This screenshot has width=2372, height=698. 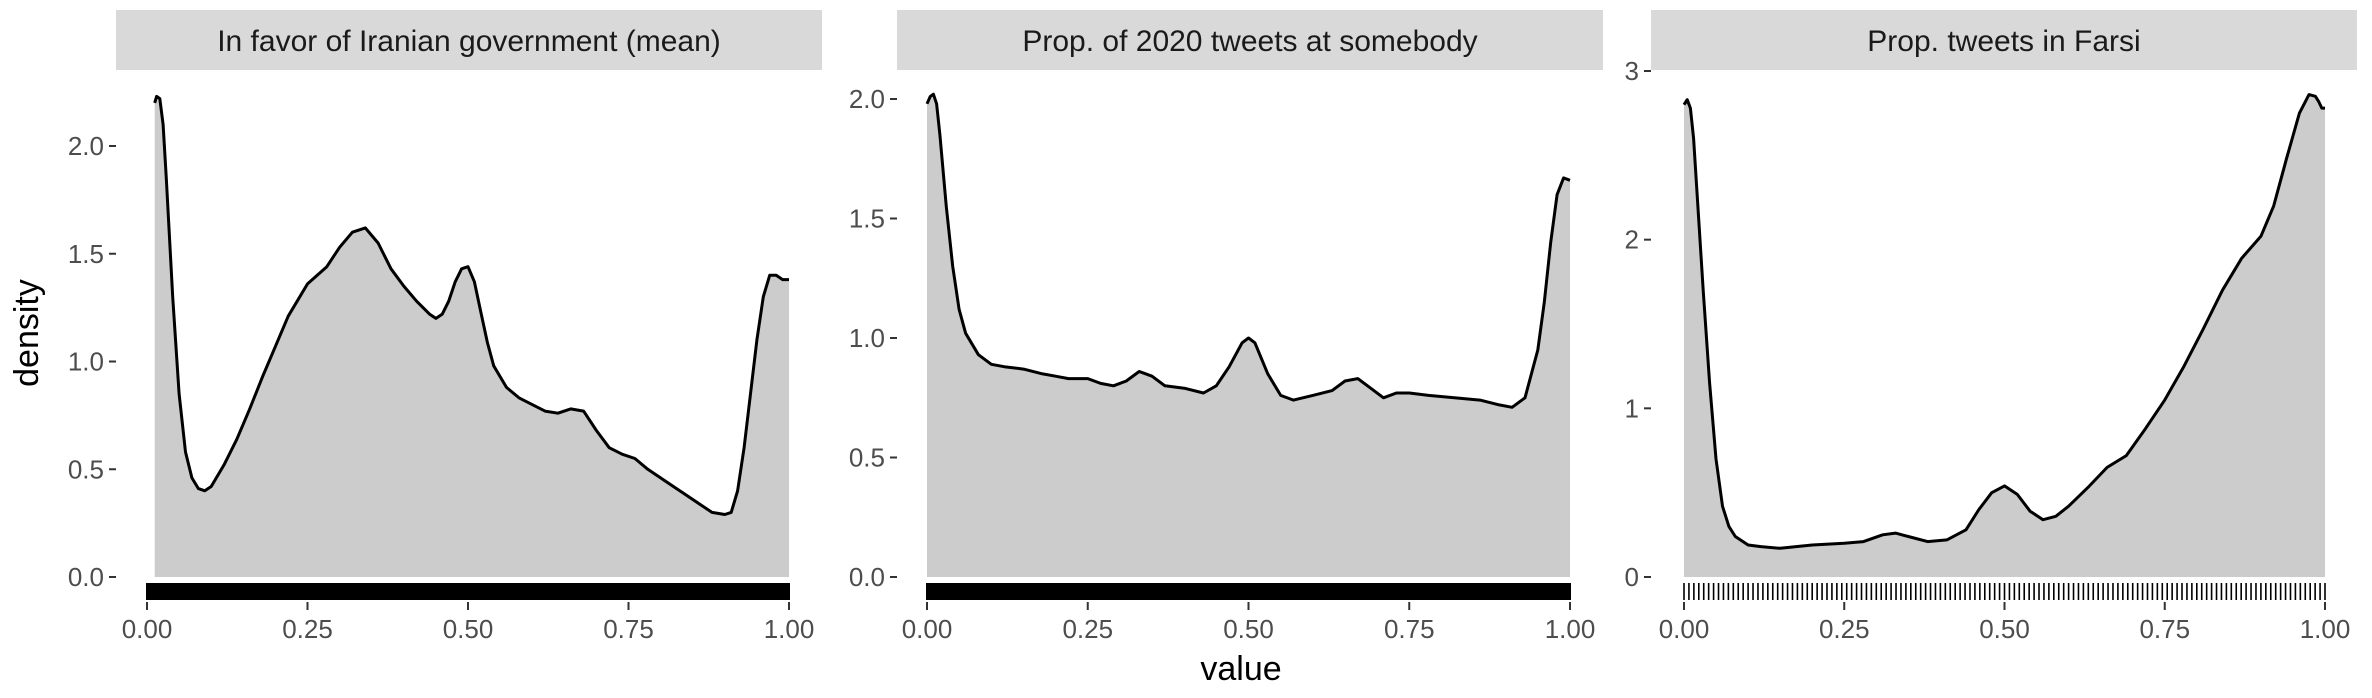 I want to click on facet-title: Prop. of 2020 tweets at somebody, so click(x=1249, y=41).